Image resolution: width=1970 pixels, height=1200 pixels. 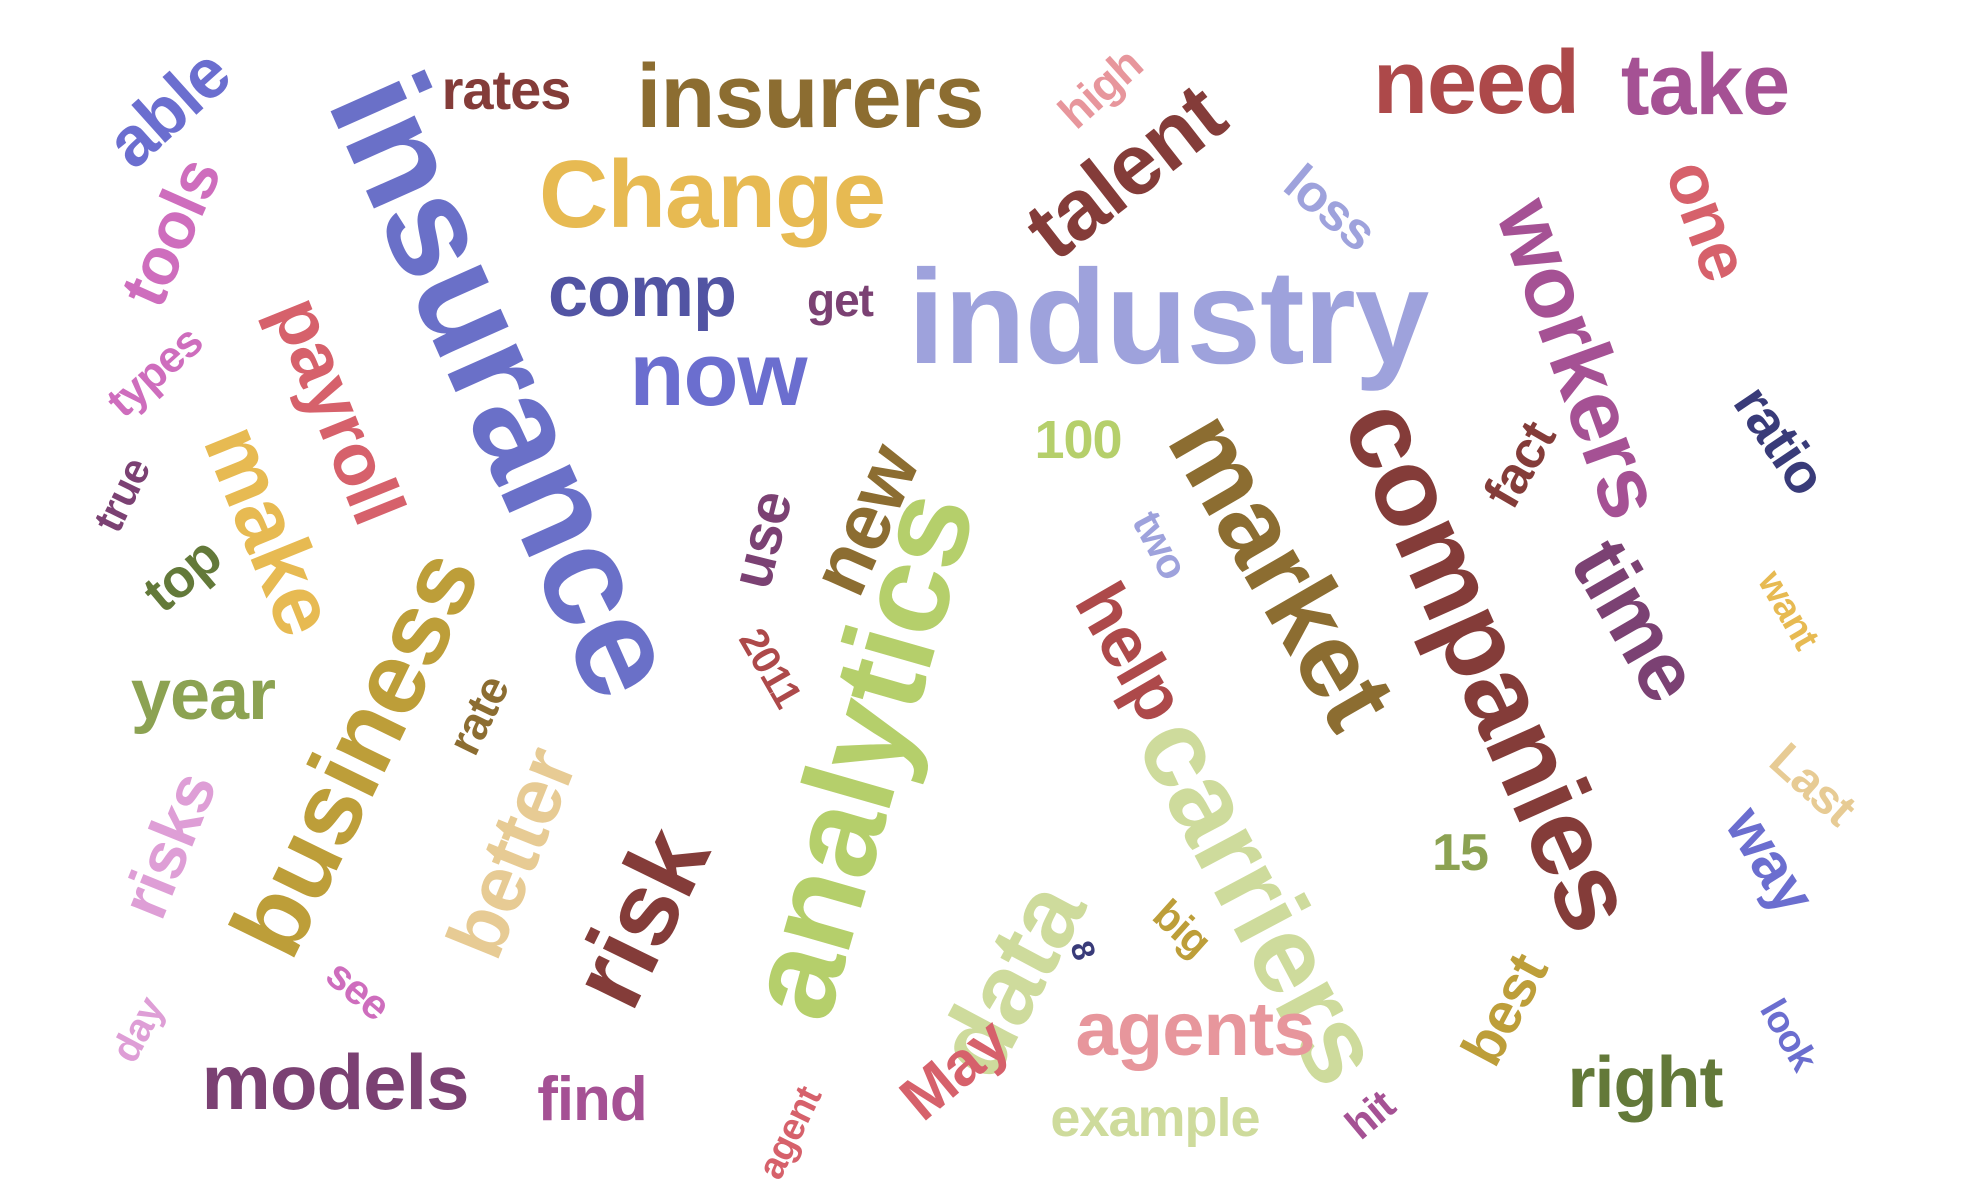 I want to click on word-year: year, so click(x=203, y=695).